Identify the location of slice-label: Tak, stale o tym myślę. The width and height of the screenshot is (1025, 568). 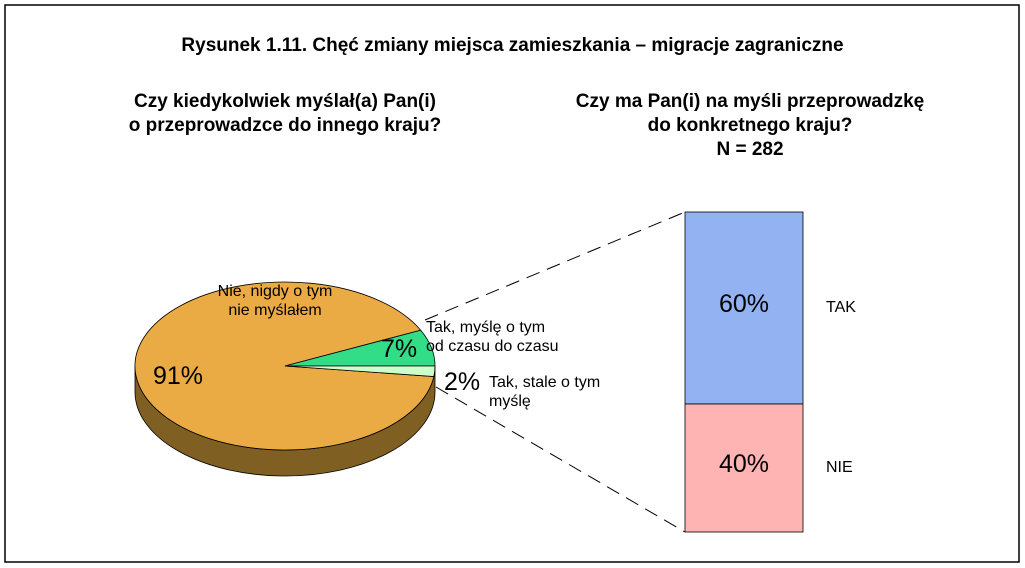
(545, 392).